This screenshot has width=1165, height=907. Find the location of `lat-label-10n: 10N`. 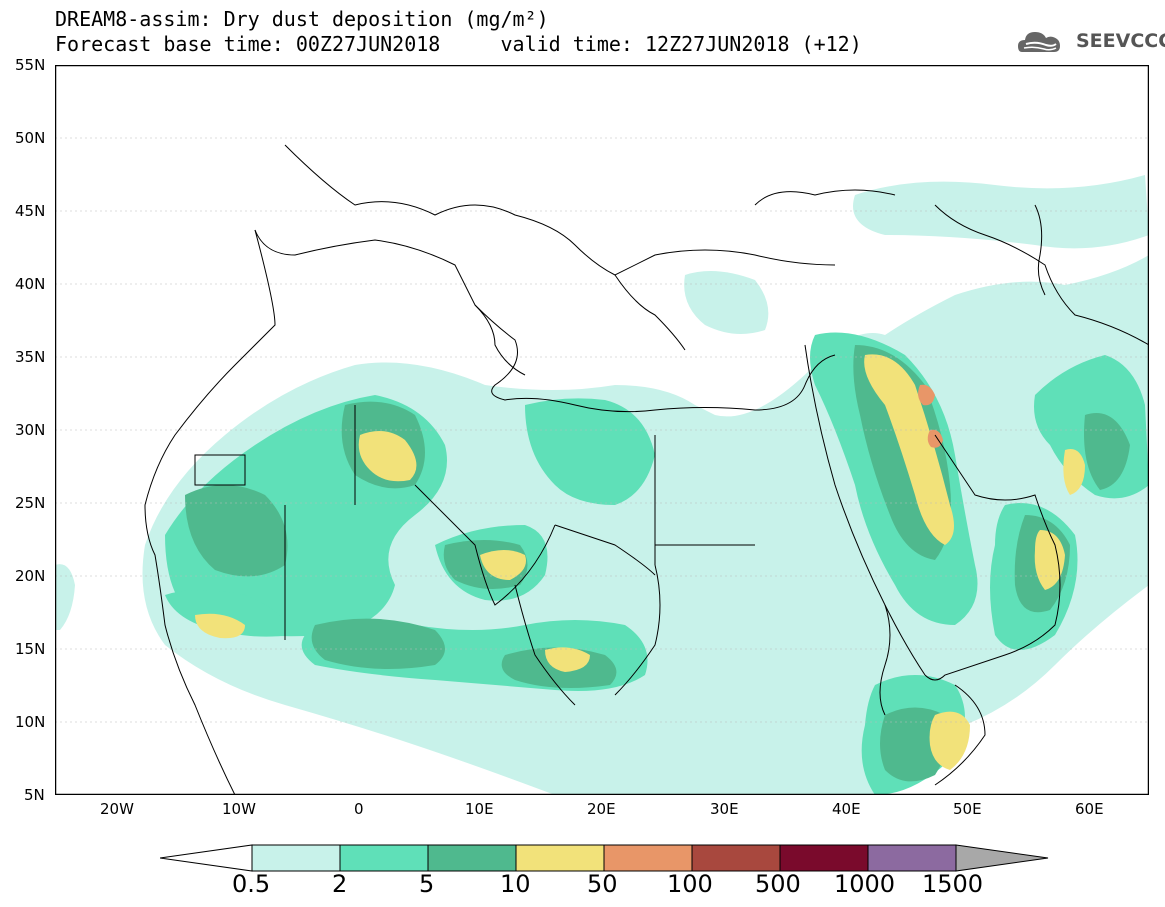

lat-label-10n: 10N is located at coordinates (30, 722).